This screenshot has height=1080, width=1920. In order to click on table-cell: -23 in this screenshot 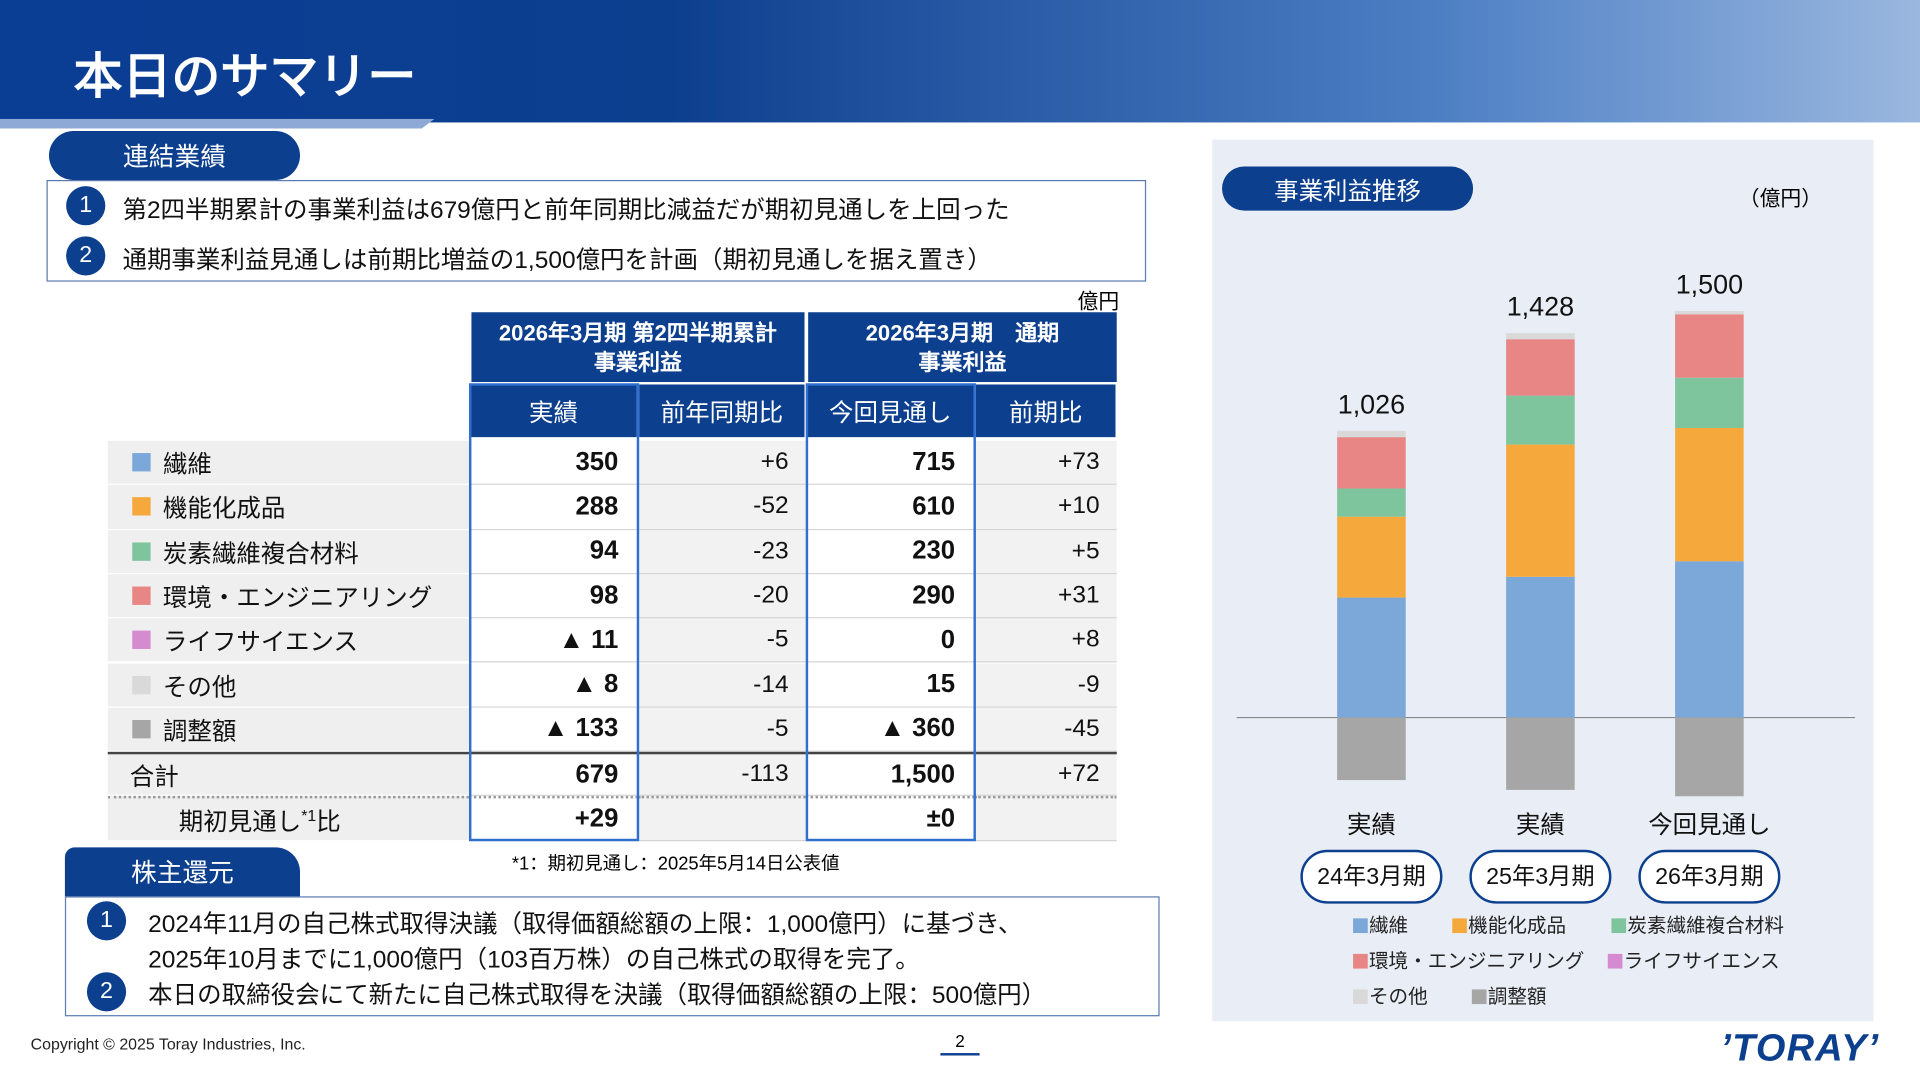, I will do `click(721, 552)`.